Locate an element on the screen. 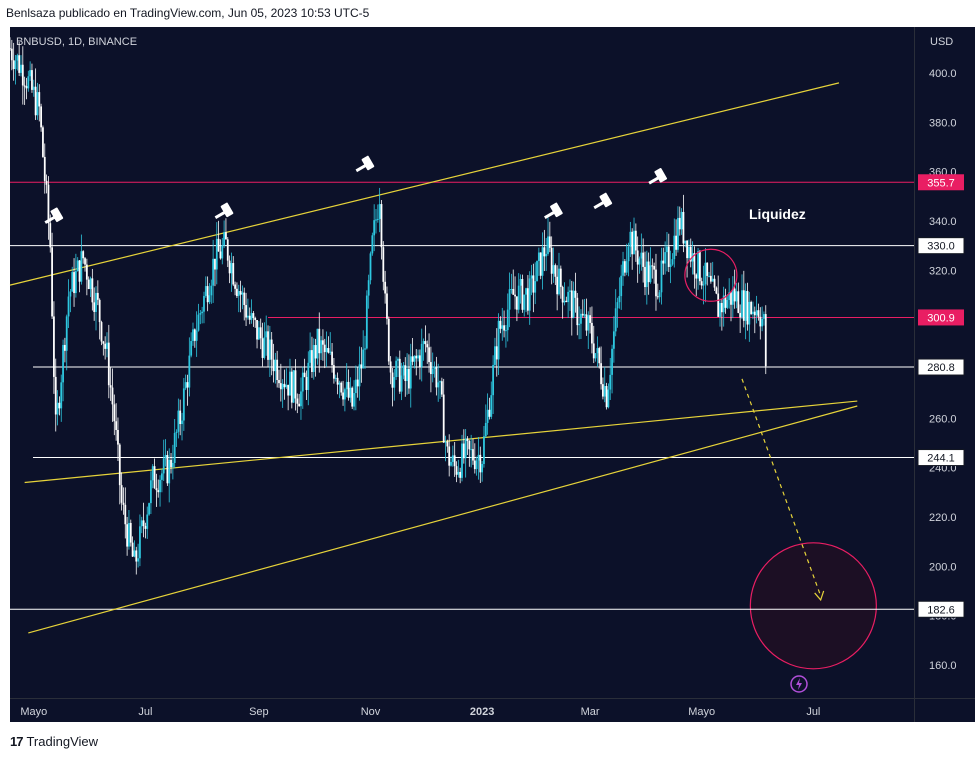 This screenshot has width=979, height=759. lightning-glyph is located at coordinates (799, 684).